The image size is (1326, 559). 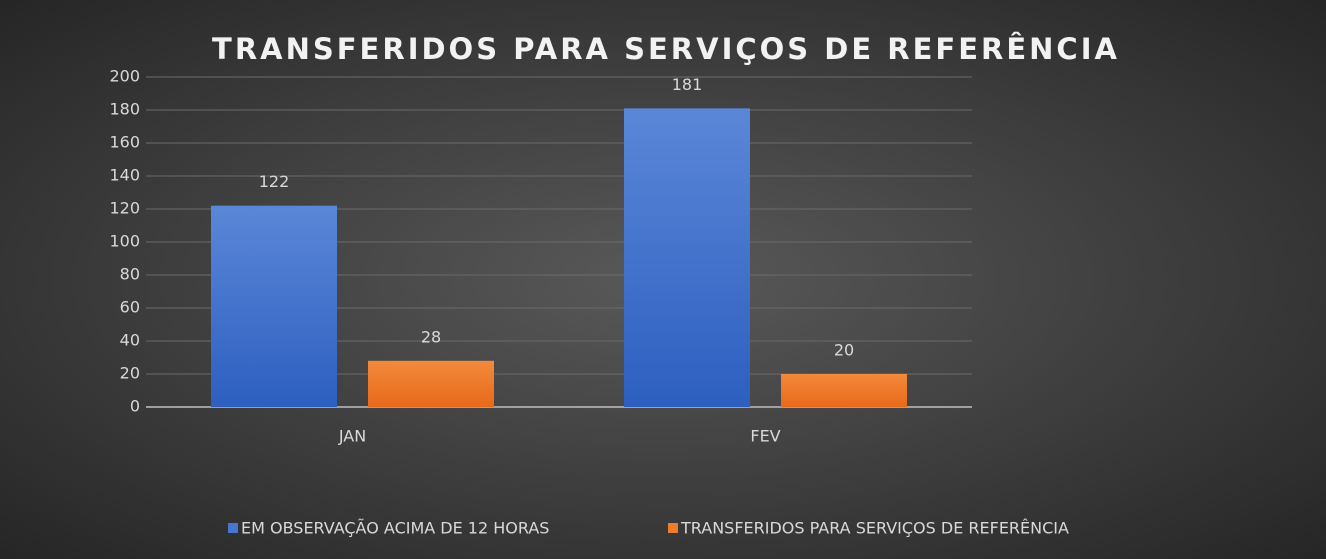 What do you see at coordinates (844, 350) in the screenshot?
I see `data-label: 20` at bounding box center [844, 350].